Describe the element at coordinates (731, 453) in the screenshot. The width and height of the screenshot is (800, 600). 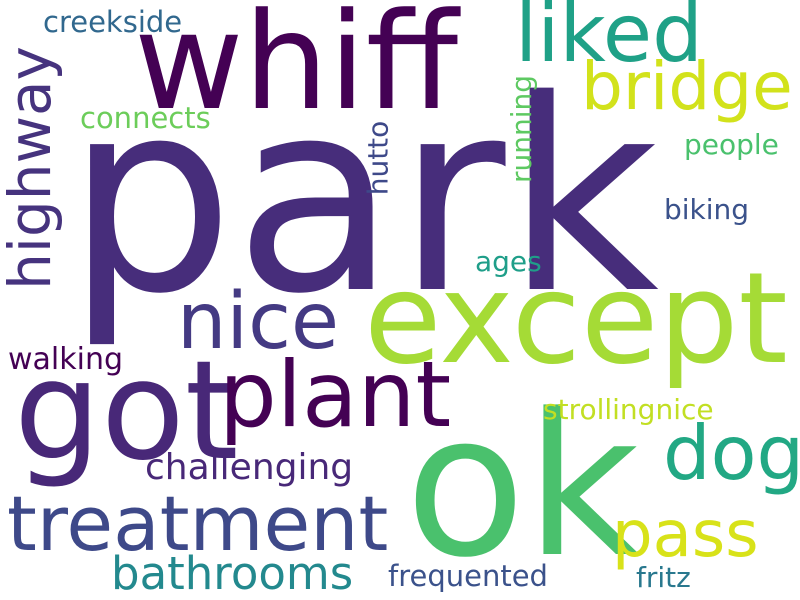
I see `word-dog: dog` at that location.